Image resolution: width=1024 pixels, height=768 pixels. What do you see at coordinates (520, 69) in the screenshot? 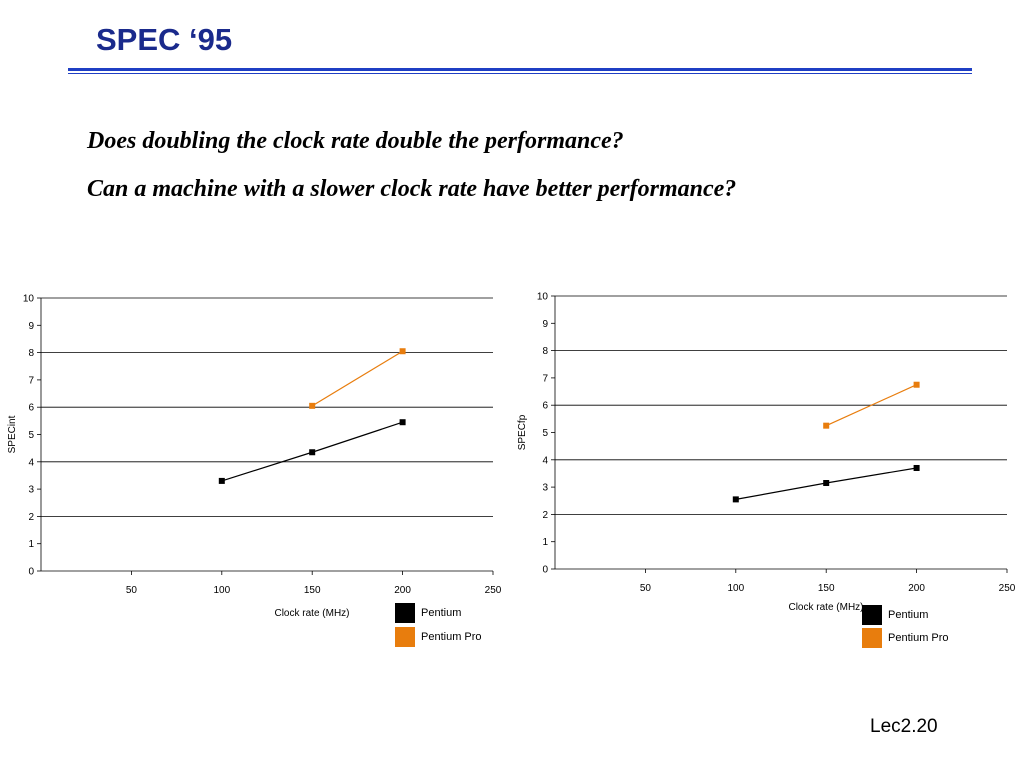
I see `title-rule-thick` at bounding box center [520, 69].